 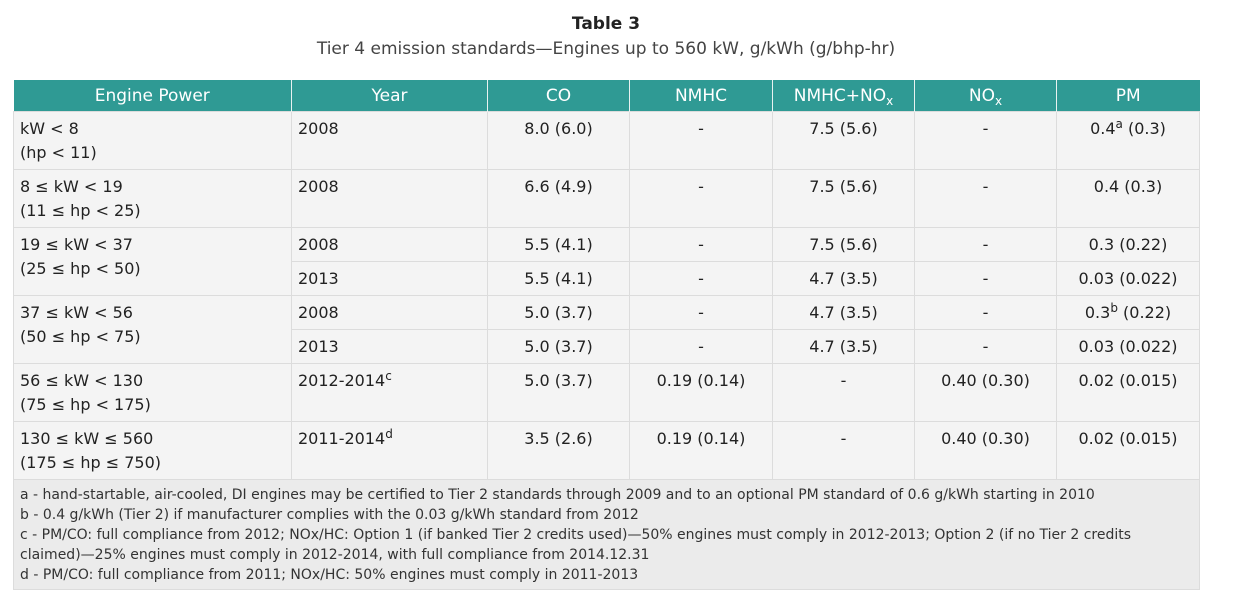 What do you see at coordinates (82, 380) in the screenshot?
I see `engine-power-kw: 56 ≤ kW < 130` at bounding box center [82, 380].